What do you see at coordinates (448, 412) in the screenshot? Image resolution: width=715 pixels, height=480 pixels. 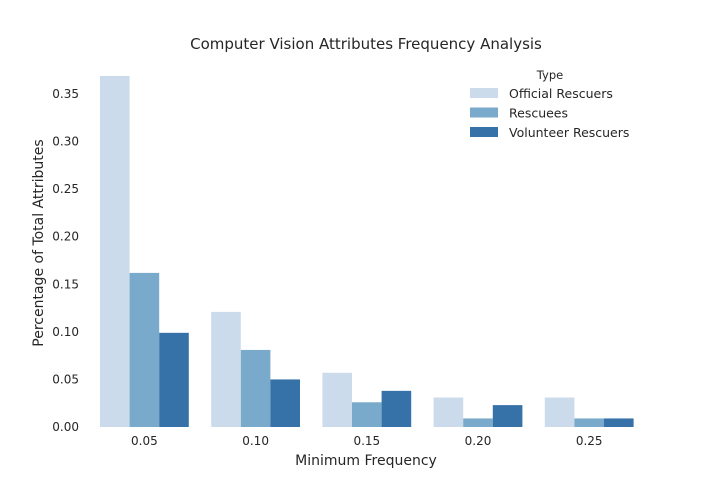 I see `bar-official-rescuers-0.20` at bounding box center [448, 412].